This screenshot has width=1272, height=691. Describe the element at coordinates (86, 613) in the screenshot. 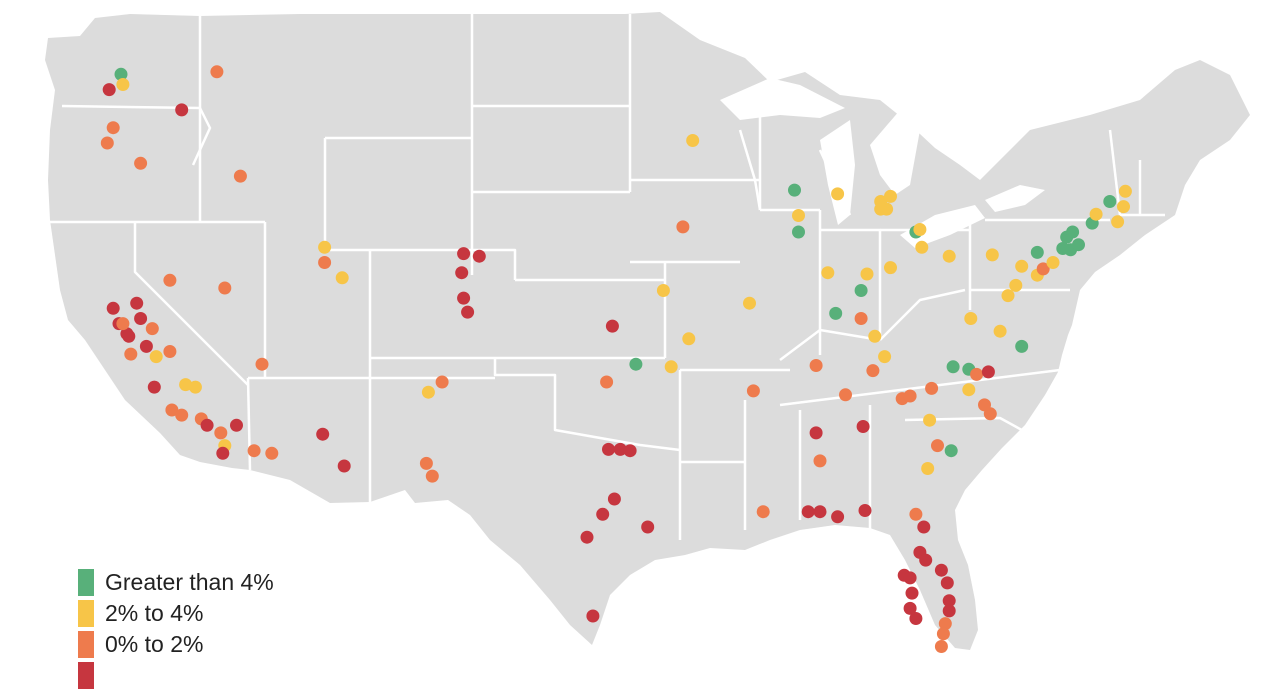

I see `legend-swatch-yellow` at that location.